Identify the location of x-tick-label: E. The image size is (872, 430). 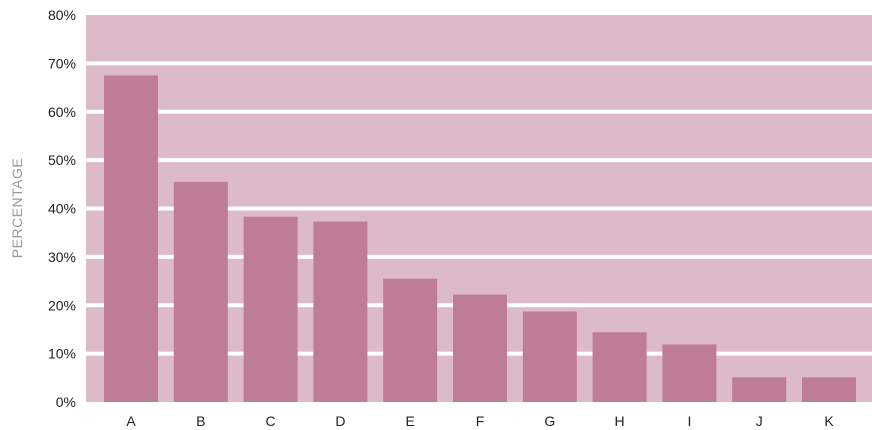
(410, 421).